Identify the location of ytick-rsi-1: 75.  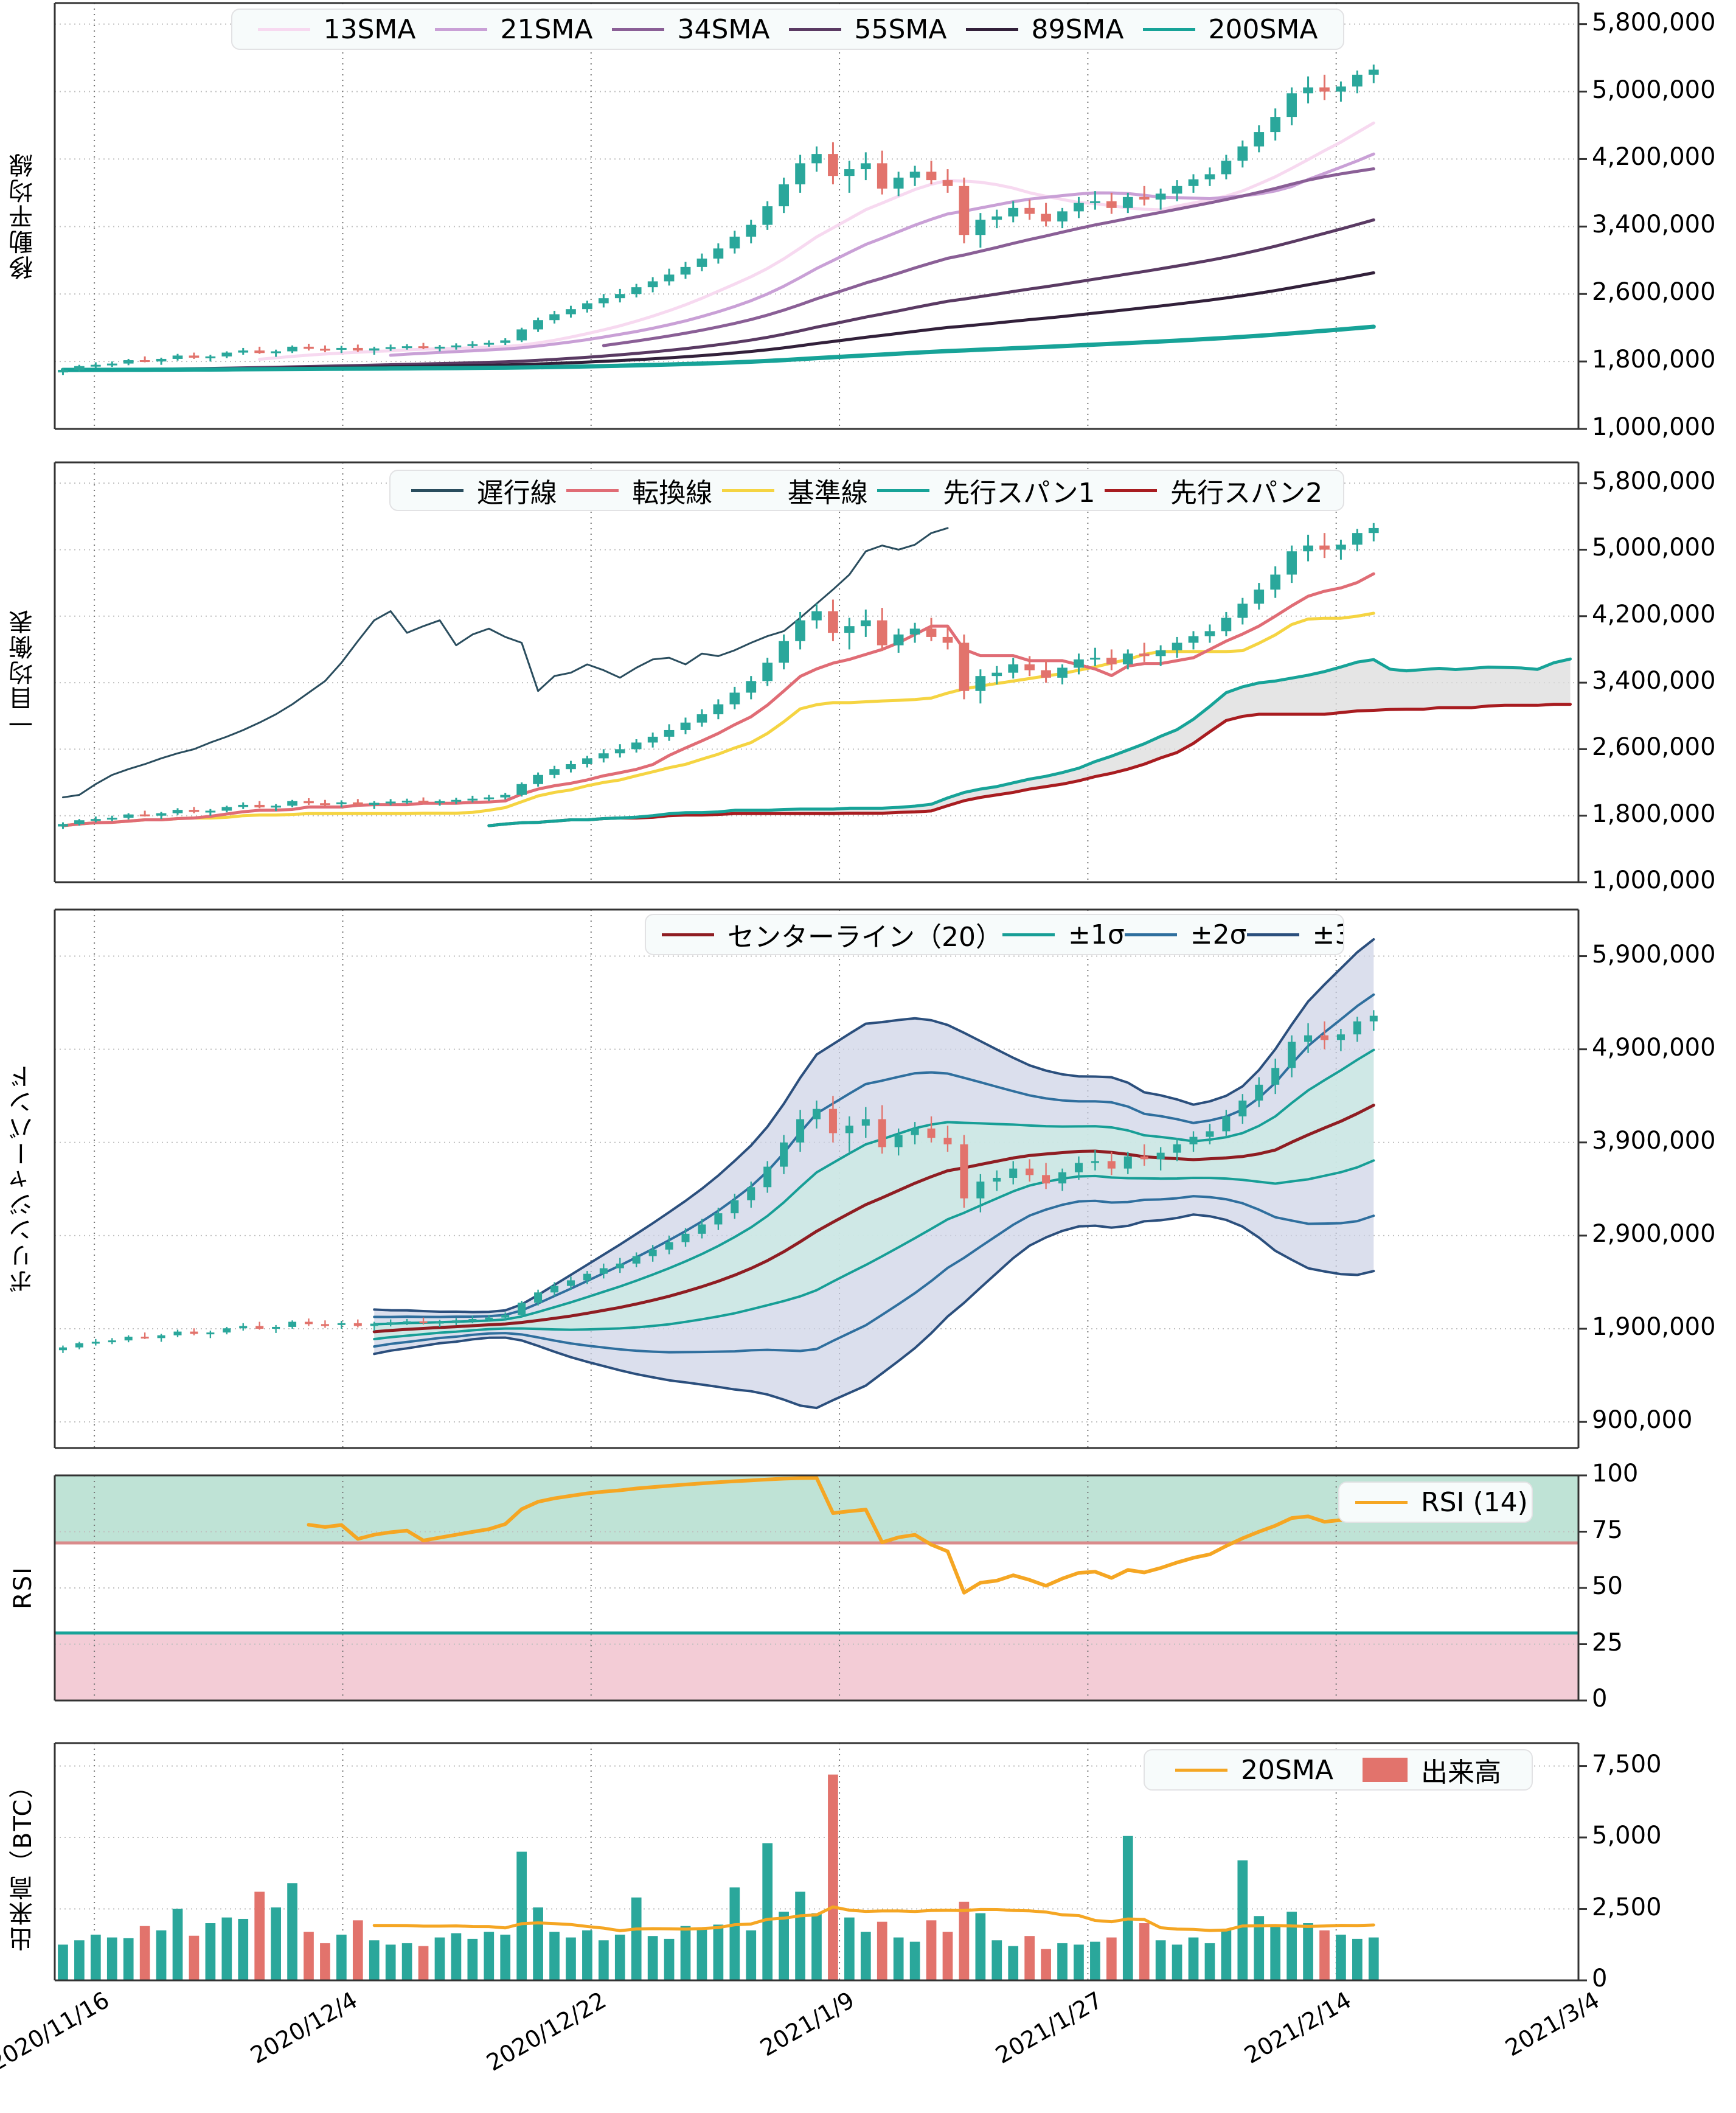
(1607, 1530).